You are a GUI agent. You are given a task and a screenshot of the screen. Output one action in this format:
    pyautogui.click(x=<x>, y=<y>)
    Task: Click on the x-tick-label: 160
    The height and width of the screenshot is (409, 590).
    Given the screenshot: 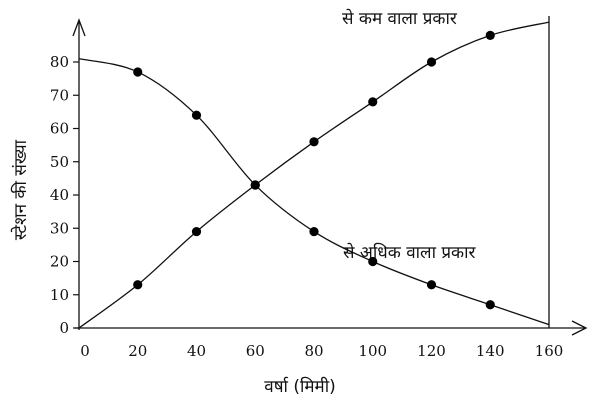 What is the action you would take?
    pyautogui.click(x=549, y=351)
    